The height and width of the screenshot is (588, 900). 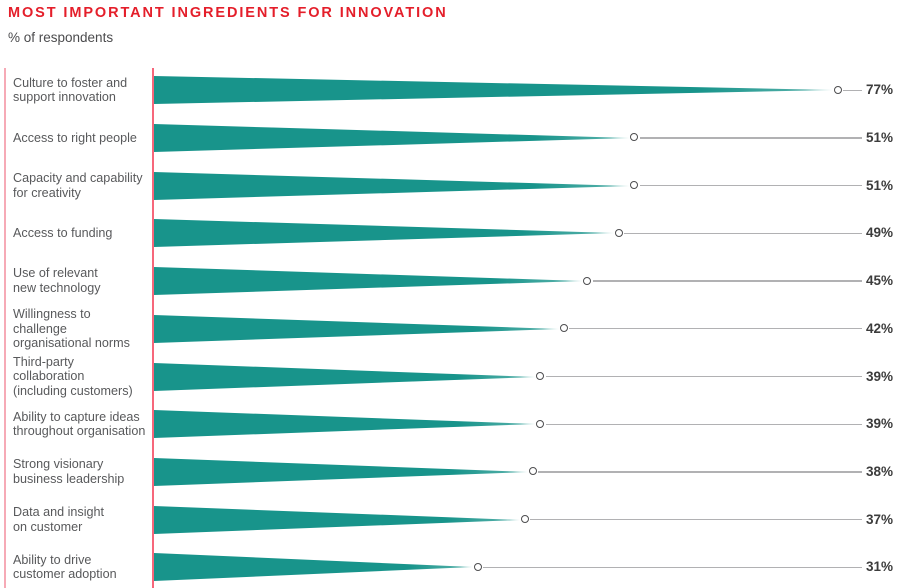 I want to click on value-label: 38%, so click(x=880, y=471).